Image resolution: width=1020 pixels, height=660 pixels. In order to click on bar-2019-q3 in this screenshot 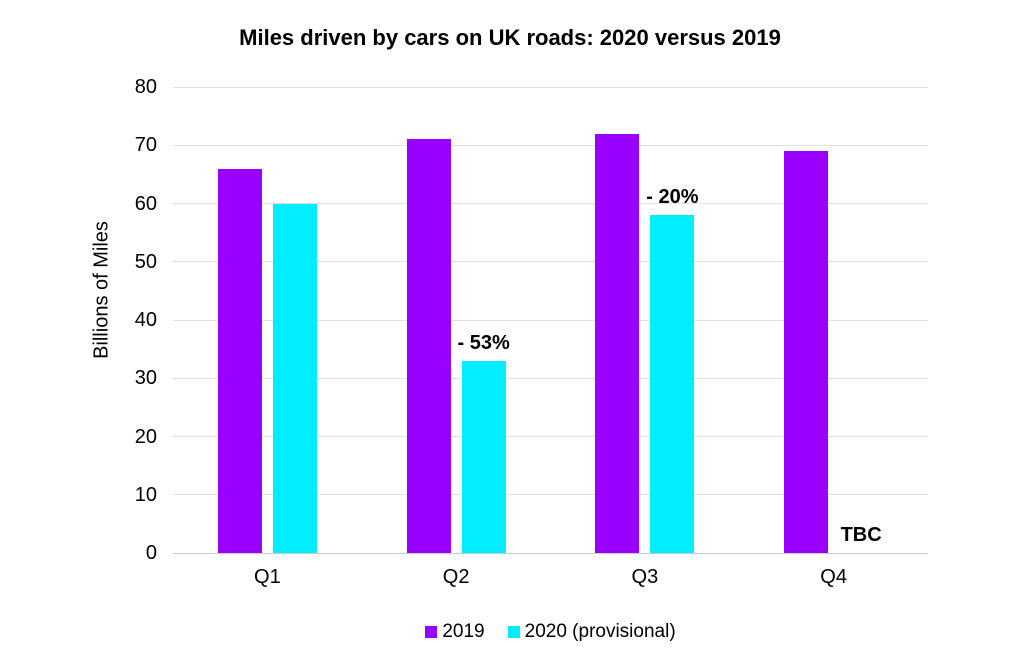, I will do `click(617, 343)`.